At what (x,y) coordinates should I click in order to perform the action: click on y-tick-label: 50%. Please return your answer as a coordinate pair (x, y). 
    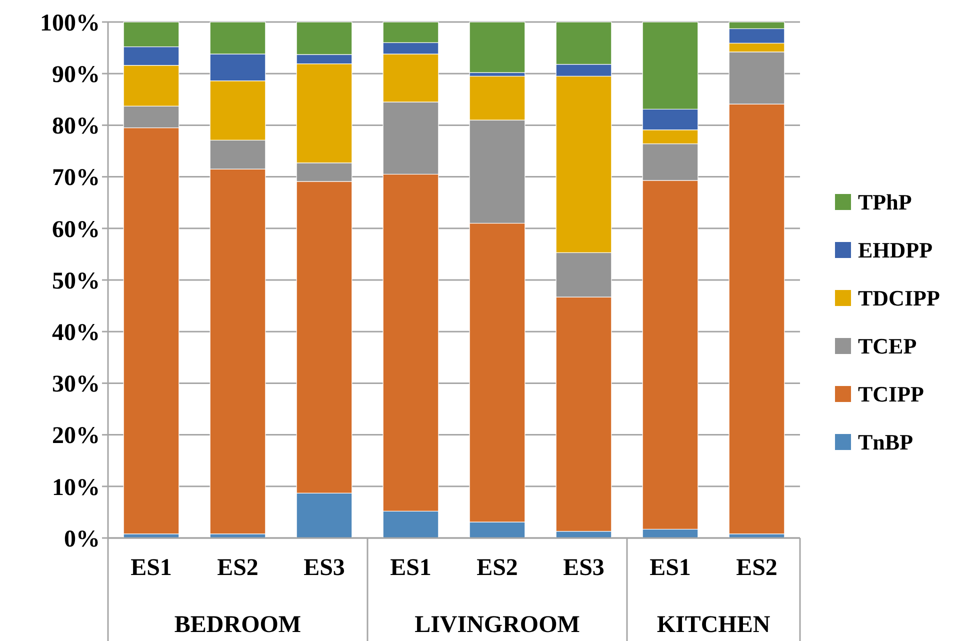
    Looking at the image, I should click on (76, 281).